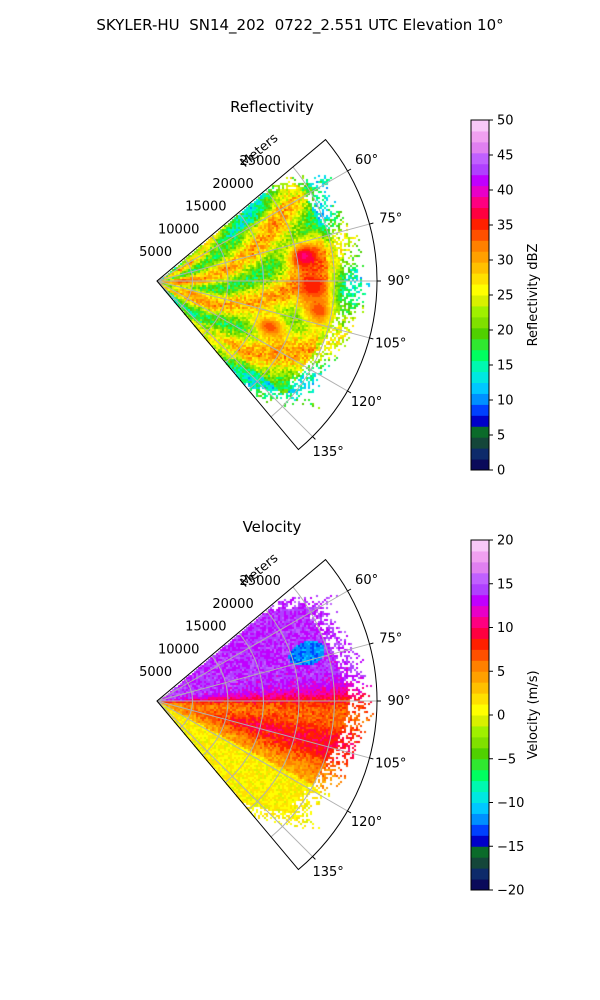 The height and width of the screenshot is (1000, 600). Describe the element at coordinates (505, 226) in the screenshot. I see `colorbar-tick-label: 35` at that location.